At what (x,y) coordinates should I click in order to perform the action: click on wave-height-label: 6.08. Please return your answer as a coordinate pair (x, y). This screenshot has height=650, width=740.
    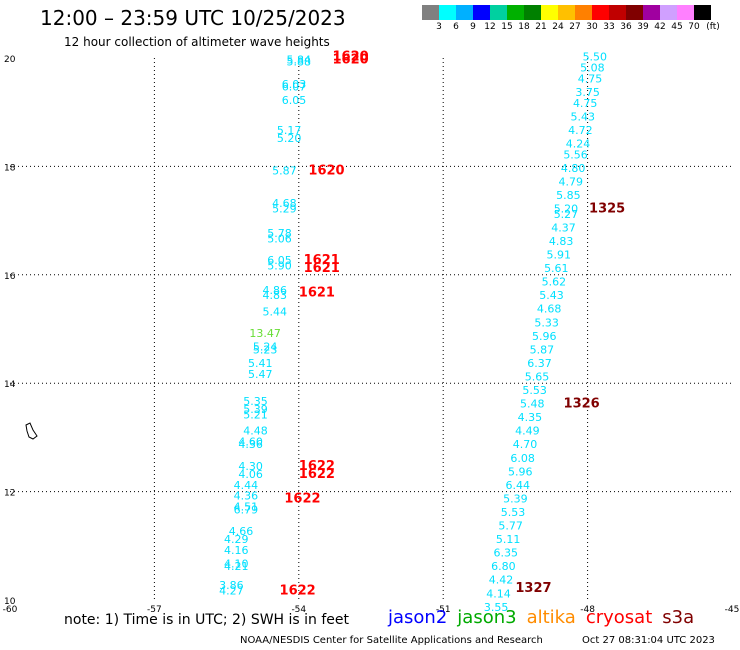
    Looking at the image, I should click on (522, 458).